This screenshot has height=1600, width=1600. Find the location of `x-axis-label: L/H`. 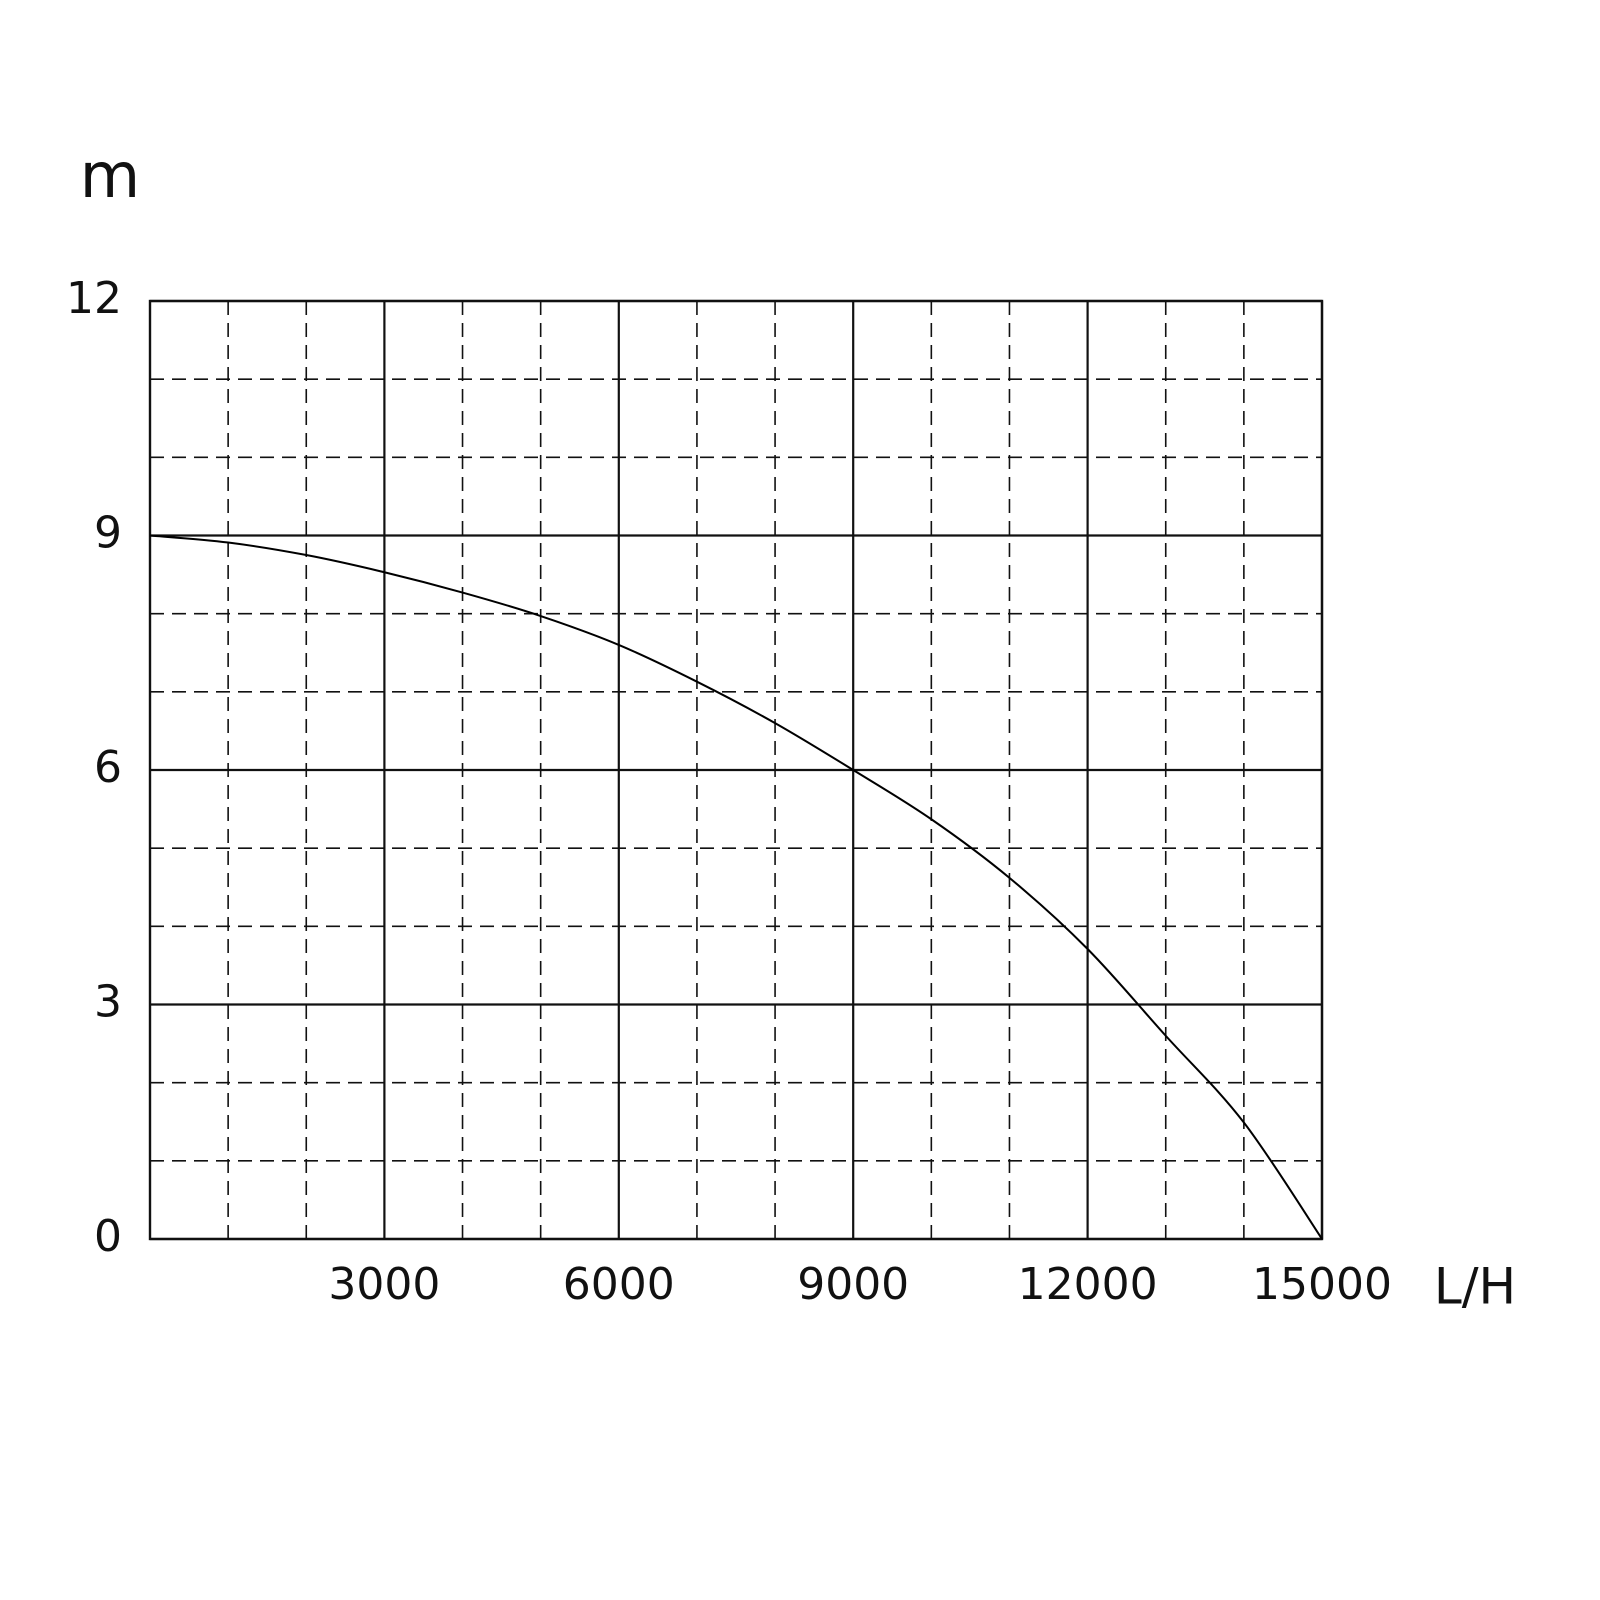

x-axis-label: L/H is located at coordinates (1475, 1287).